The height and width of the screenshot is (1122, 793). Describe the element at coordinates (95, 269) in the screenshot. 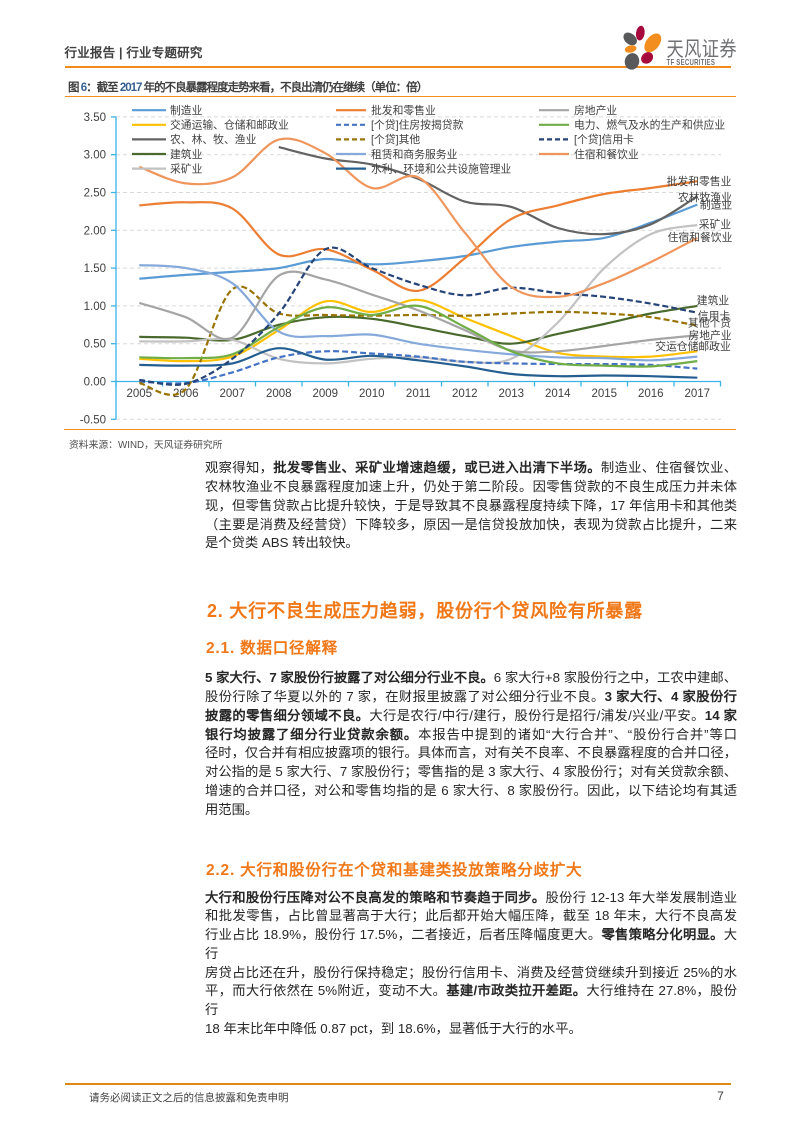

I see `svg-text: 1.50` at that location.